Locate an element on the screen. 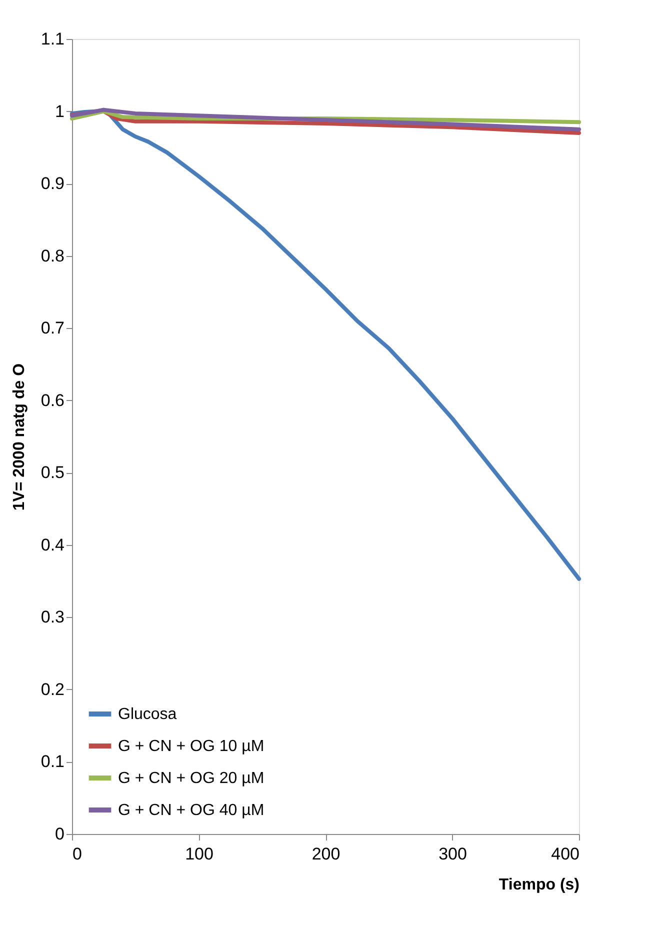 This screenshot has width=653, height=926. y-tick-label: 1 is located at coordinates (59, 111).